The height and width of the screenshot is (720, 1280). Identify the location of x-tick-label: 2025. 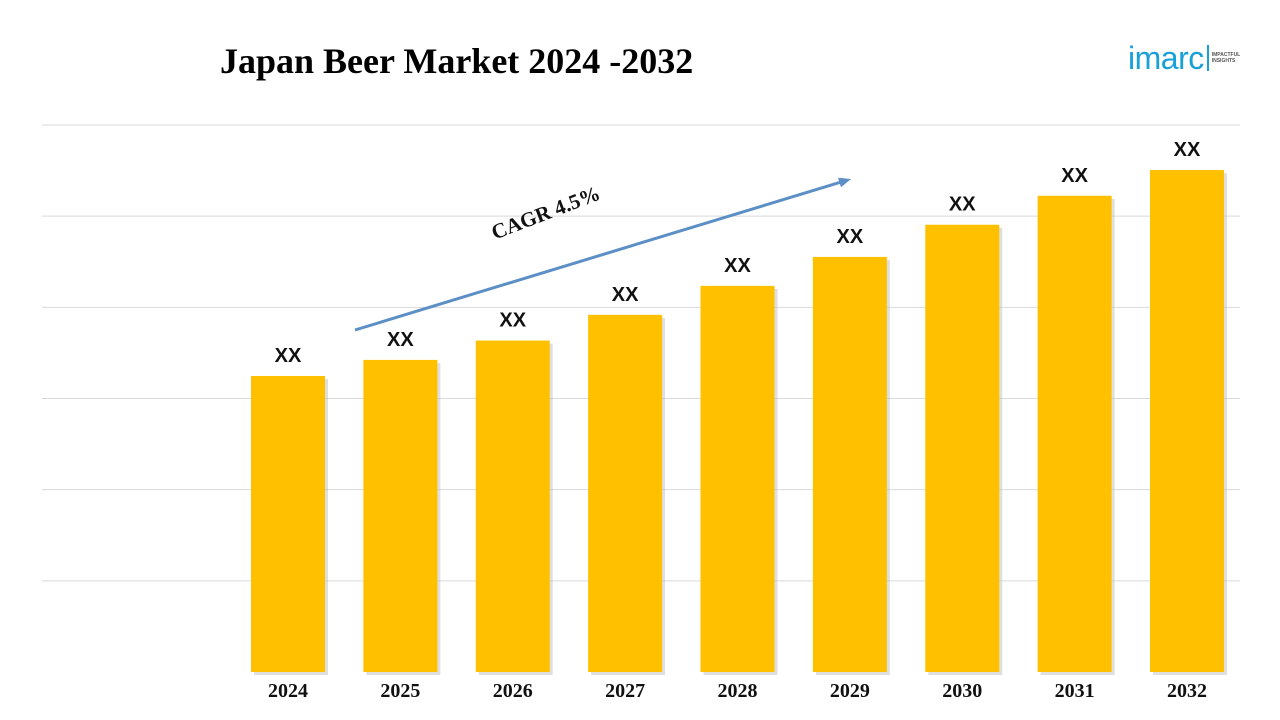
(400, 691).